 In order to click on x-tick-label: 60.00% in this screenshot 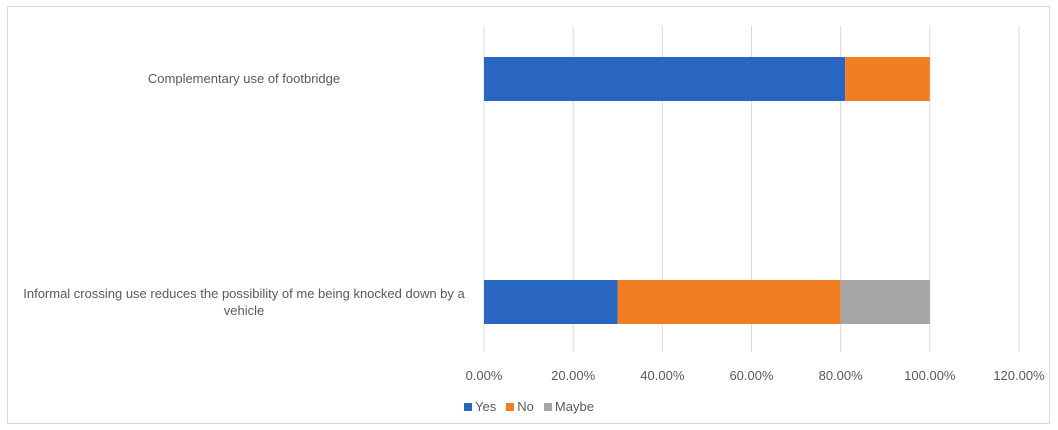, I will do `click(751, 375)`.